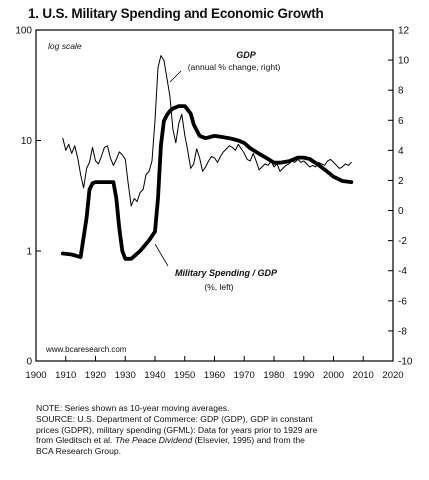 The image size is (429, 480). Describe the element at coordinates (86, 349) in the screenshot. I see `source-credit: www.bcaresearch.com` at that location.